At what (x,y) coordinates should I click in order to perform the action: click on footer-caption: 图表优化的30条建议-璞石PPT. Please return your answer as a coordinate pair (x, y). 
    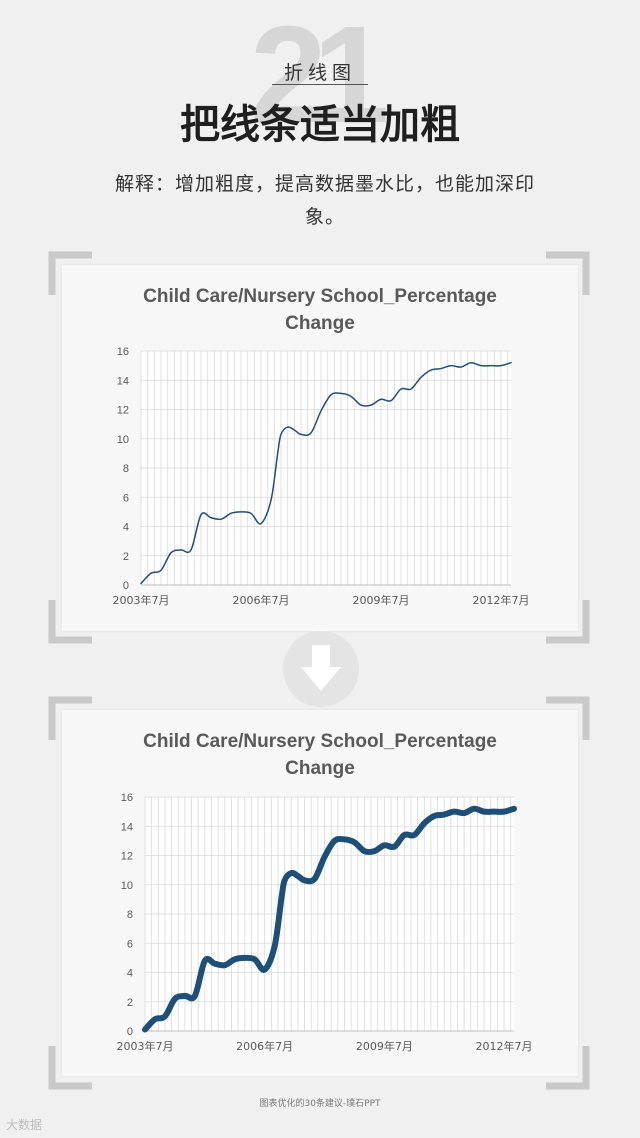
    Looking at the image, I should click on (320, 1104).